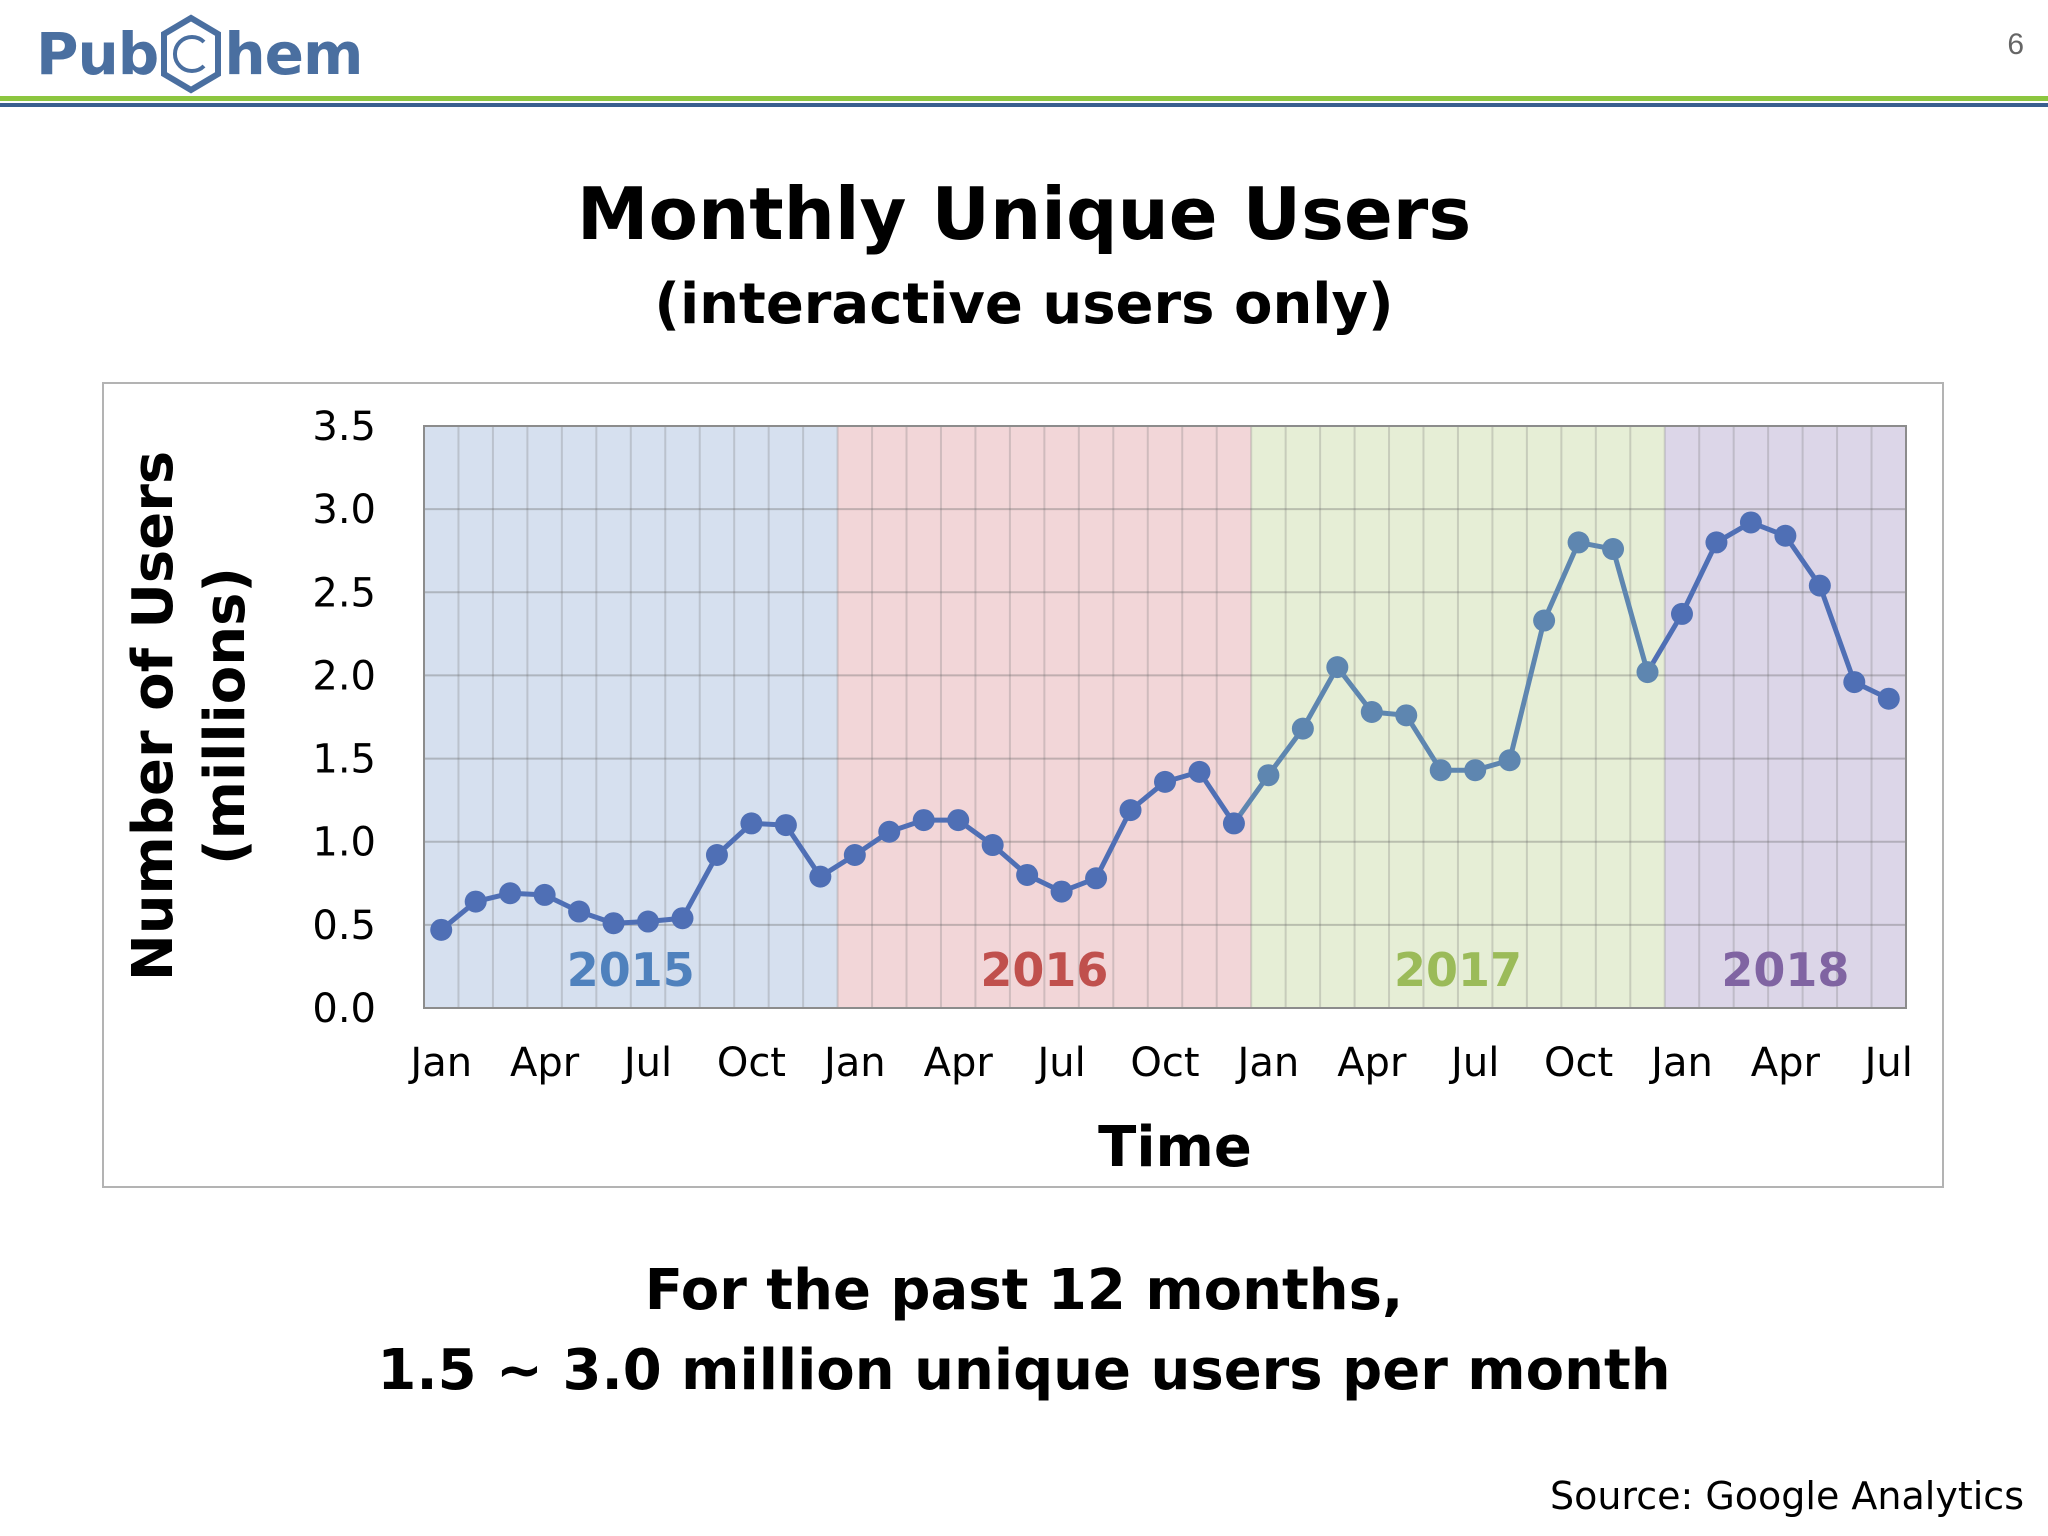 The width and height of the screenshot is (2048, 1536). What do you see at coordinates (1785, 717) in the screenshot?
I see `year-band-2018` at bounding box center [1785, 717].